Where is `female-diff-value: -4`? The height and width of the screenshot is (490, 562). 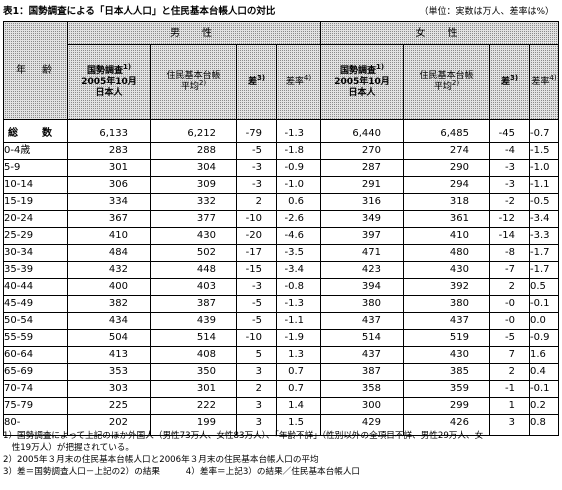 female-diff-value: -4 is located at coordinates (509, 151).